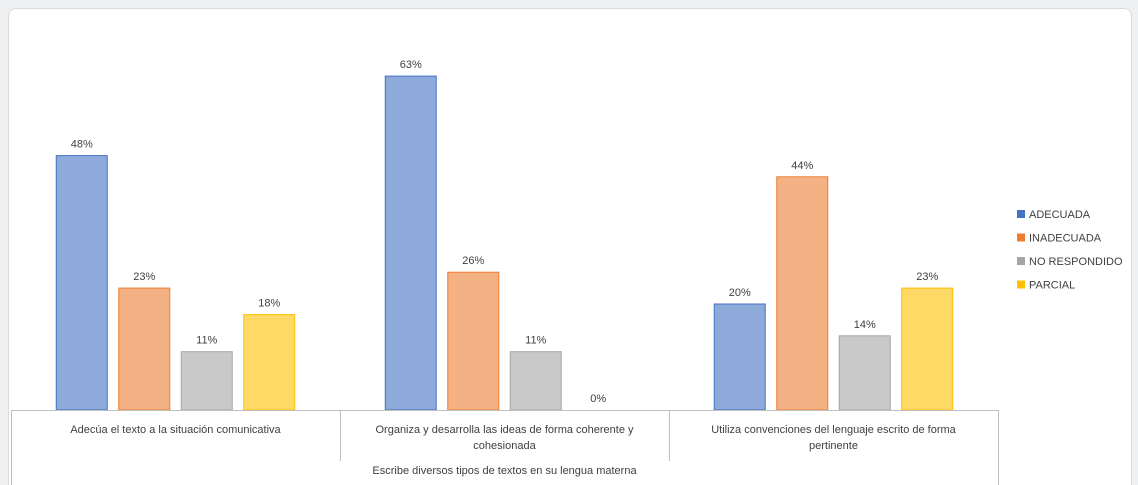  I want to click on legend-label: NO RESPONDIDO, so click(1076, 262).